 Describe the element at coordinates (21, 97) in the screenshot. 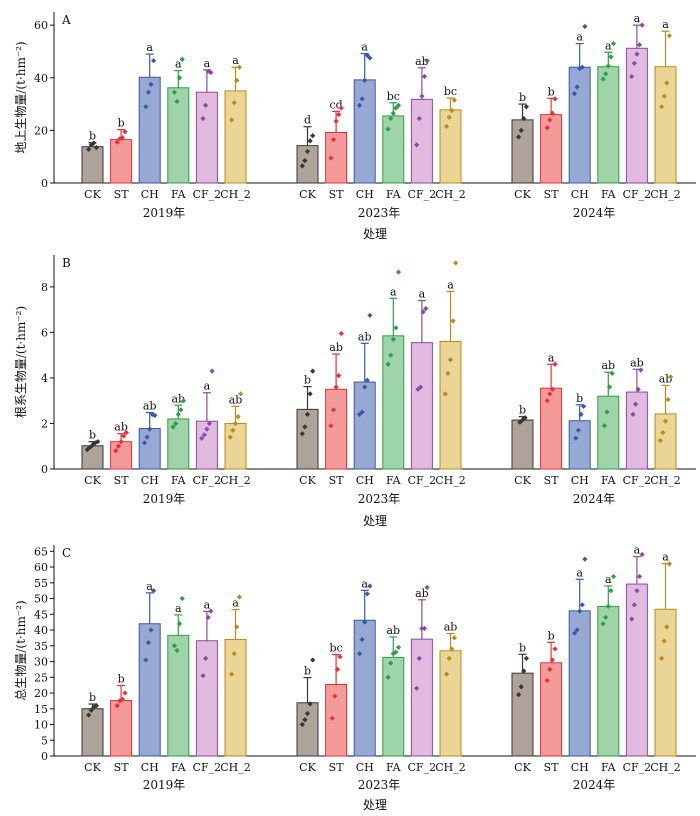

I see `y-axis-label: 地上生物量/(t·hm⁻²)` at that location.